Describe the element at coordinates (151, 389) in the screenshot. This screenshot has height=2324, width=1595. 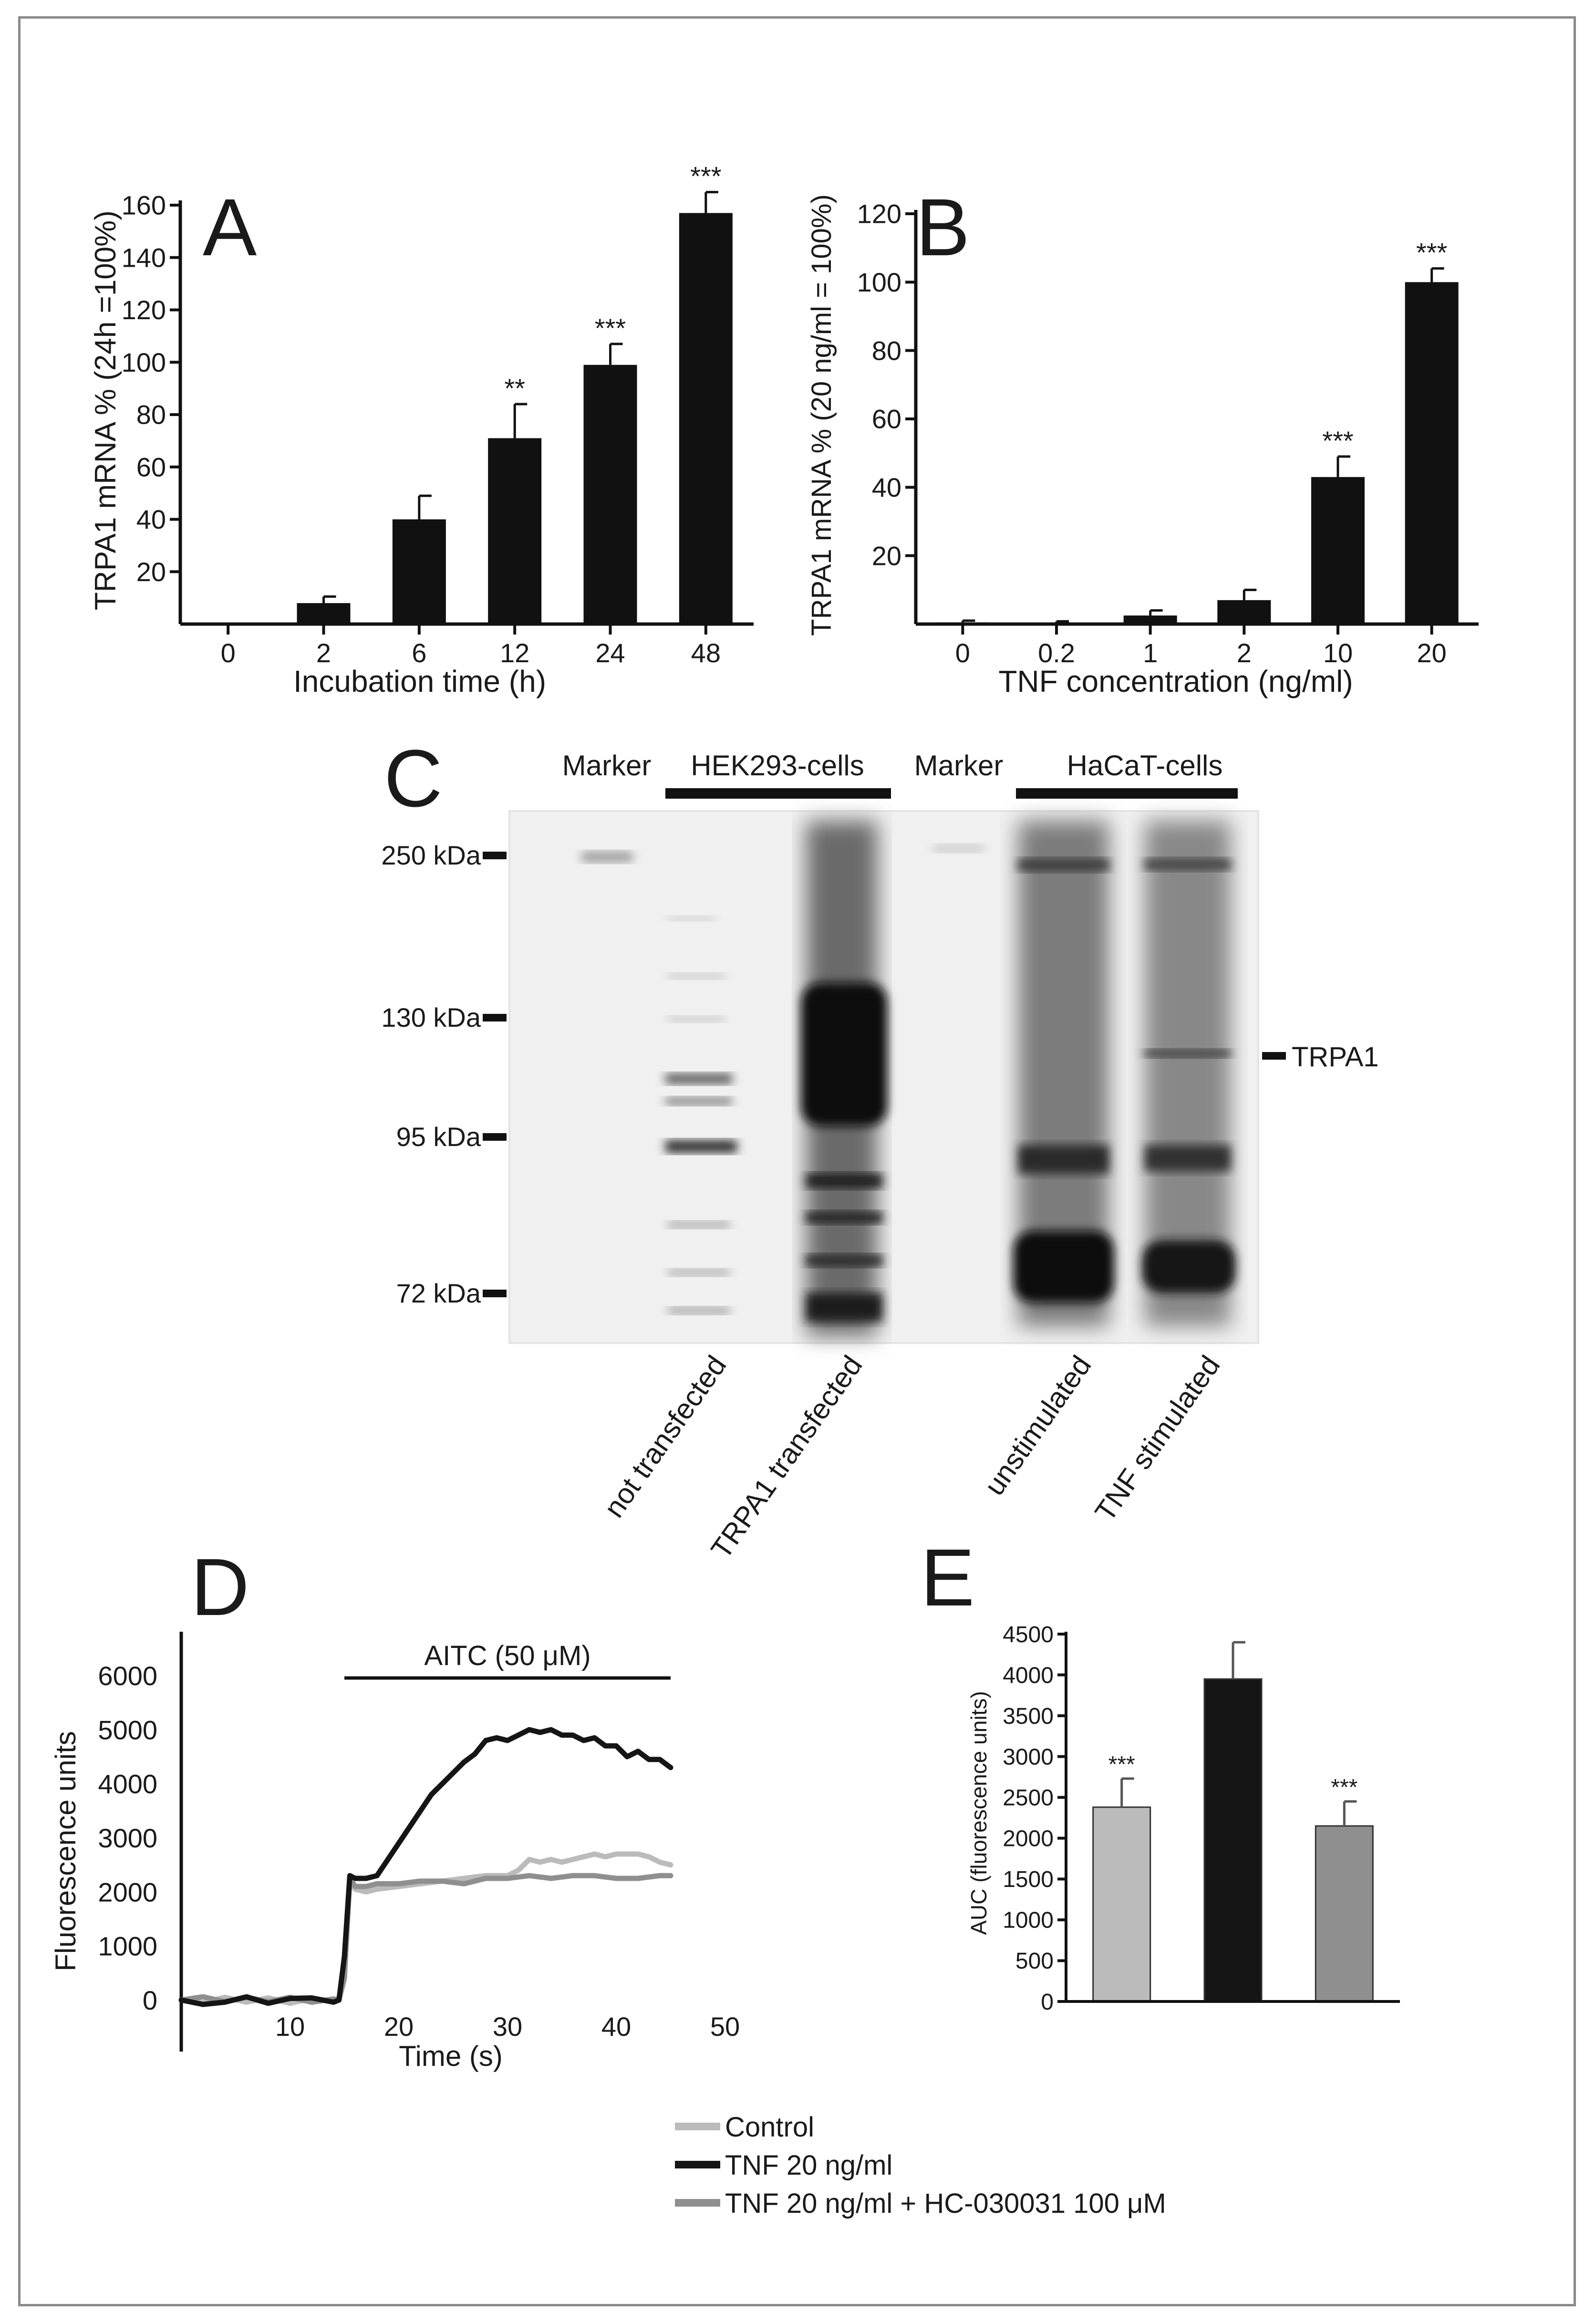
I see `a-y-ticks: 20 40 60 80 100 120 140 160` at that location.